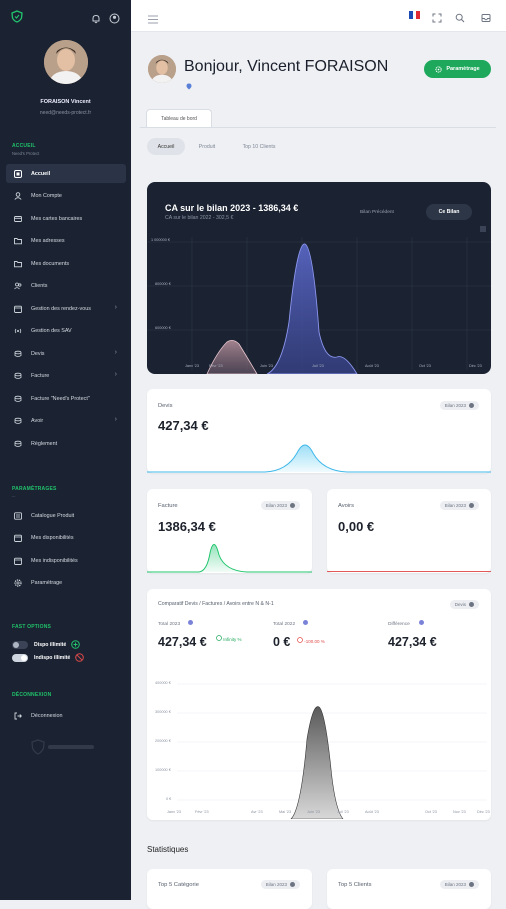  I want to click on facture-value: 1386,34 €, so click(187, 526).